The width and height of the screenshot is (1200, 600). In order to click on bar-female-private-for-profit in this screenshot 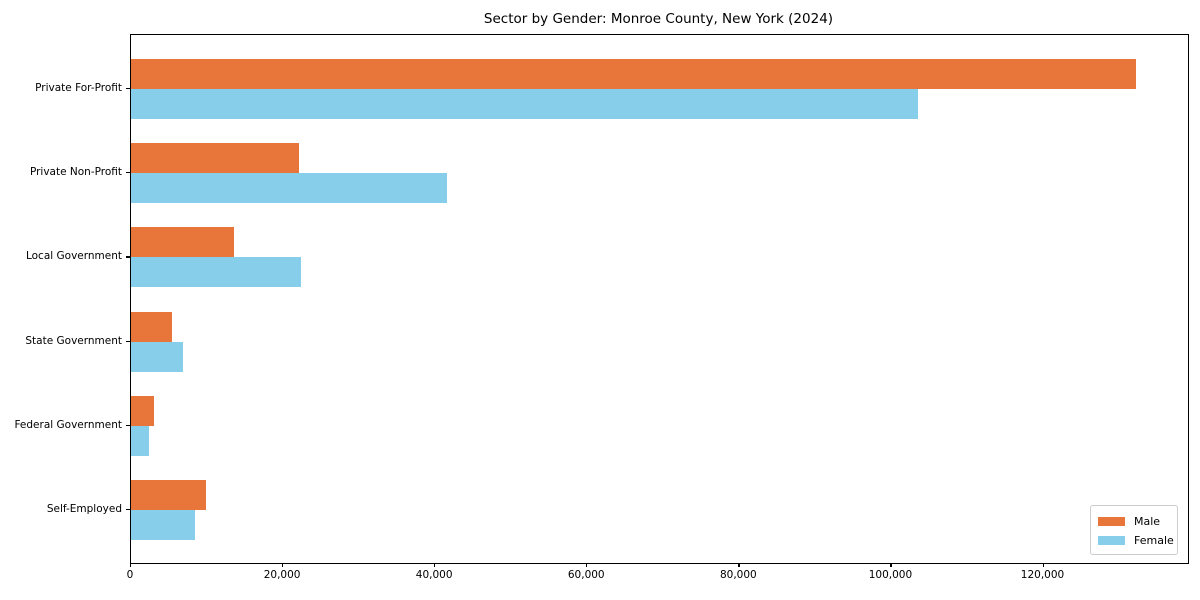, I will do `click(525, 104)`.